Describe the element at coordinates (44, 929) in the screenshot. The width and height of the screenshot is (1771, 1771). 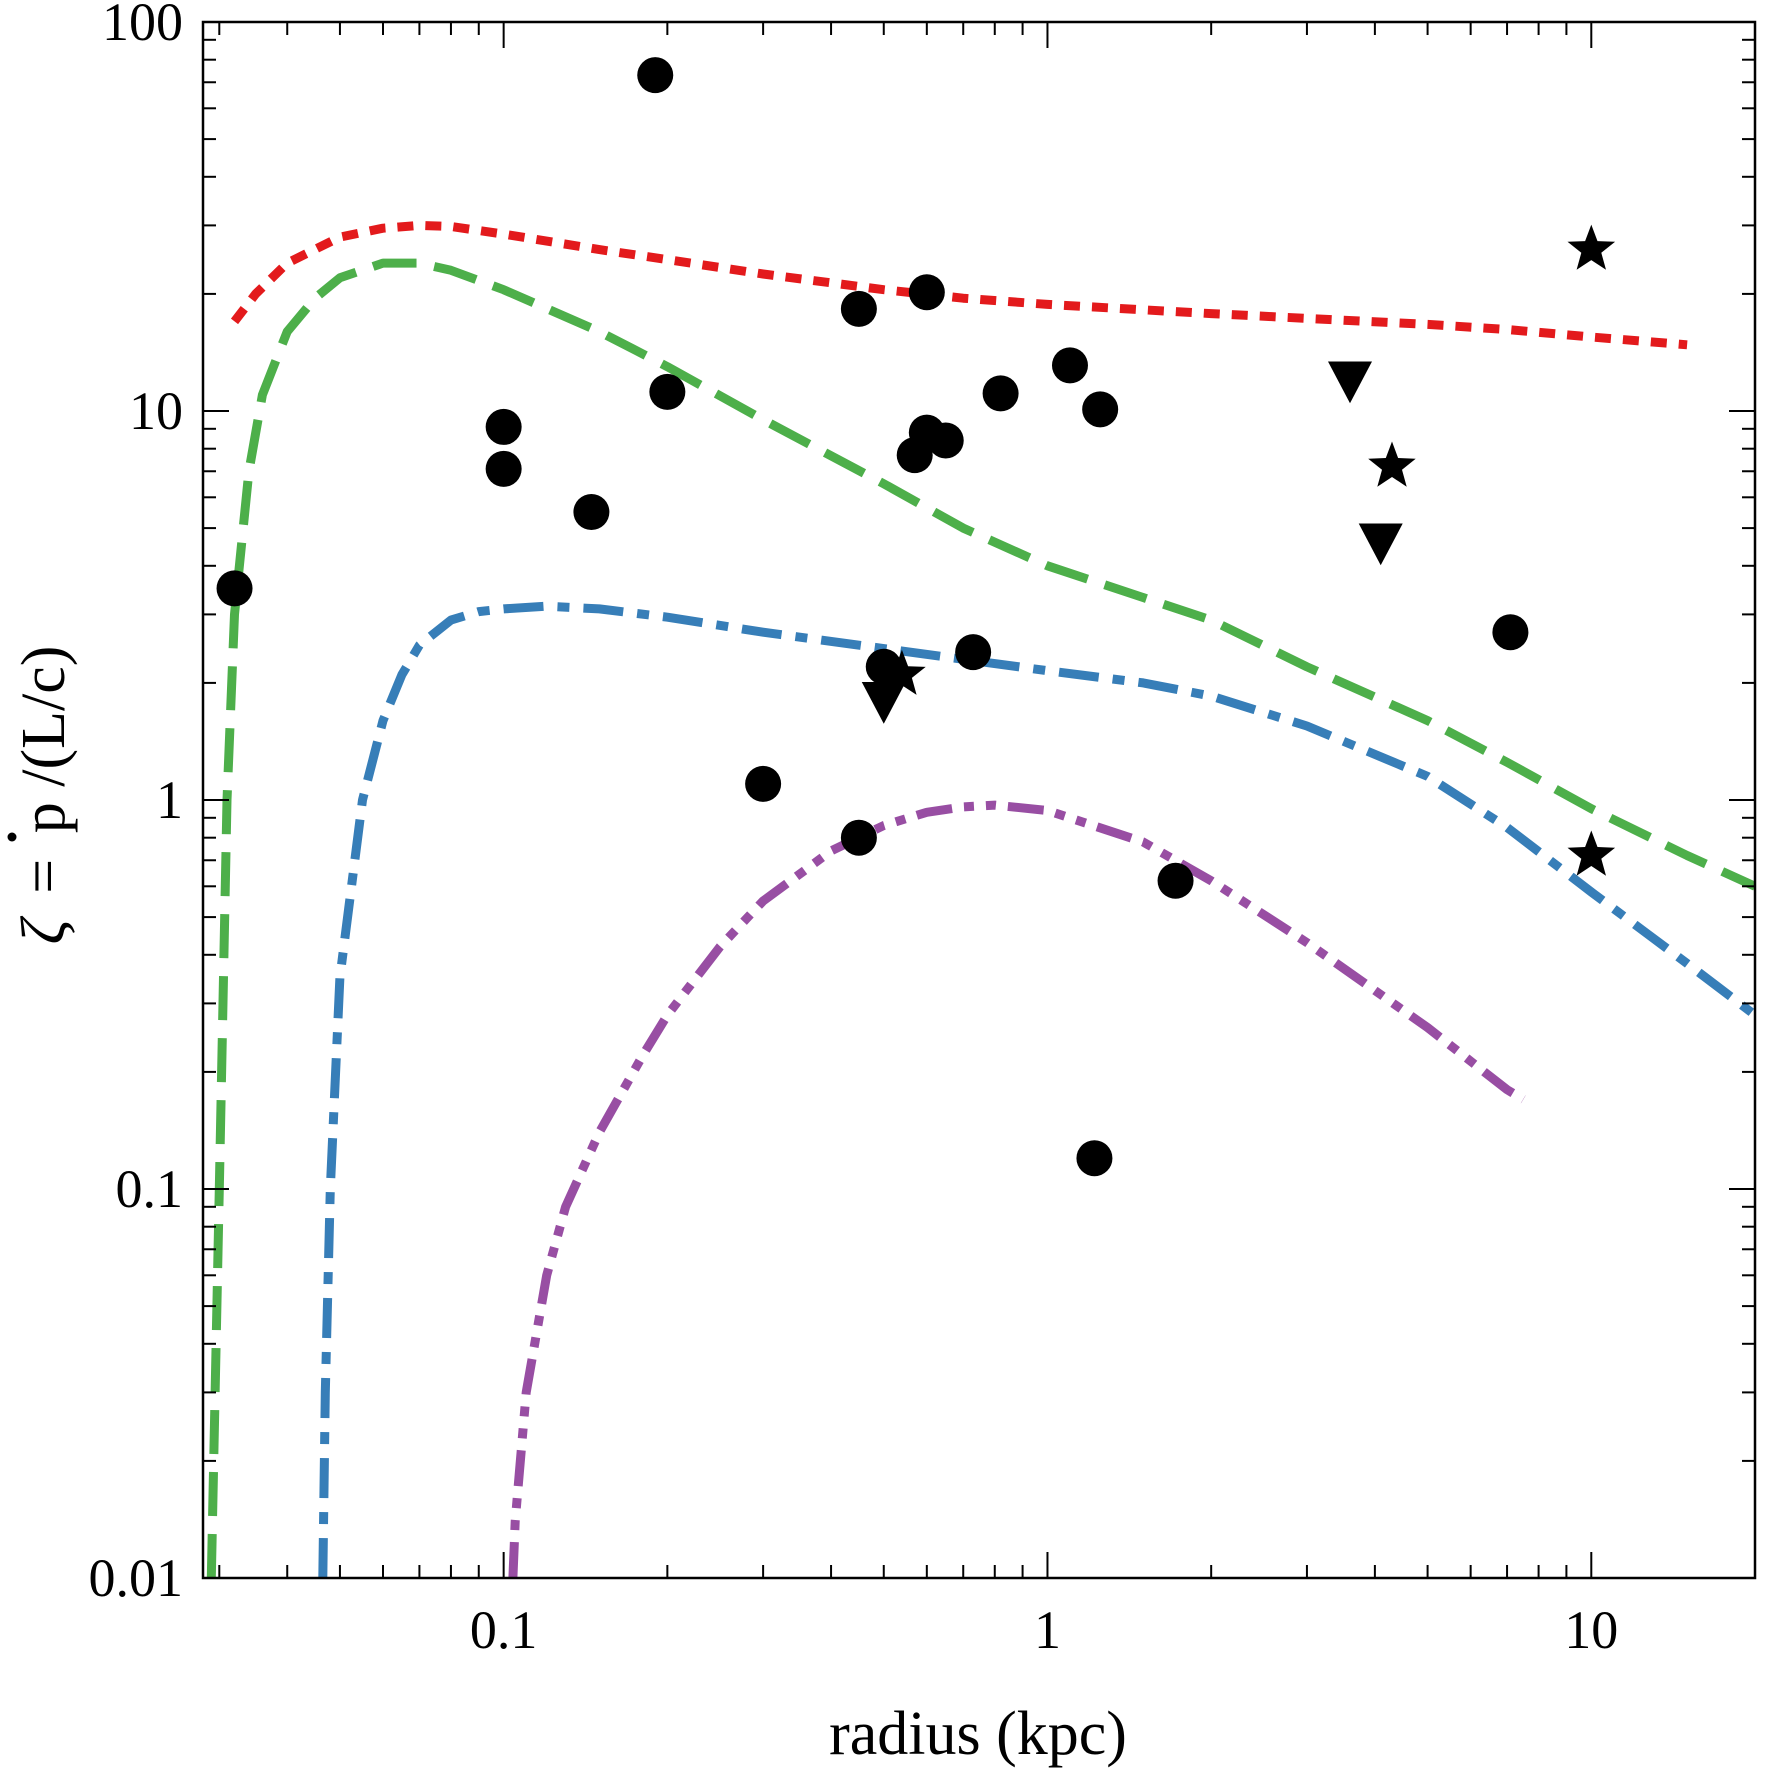
I see `y-axis-title-symbol: ζ` at that location.